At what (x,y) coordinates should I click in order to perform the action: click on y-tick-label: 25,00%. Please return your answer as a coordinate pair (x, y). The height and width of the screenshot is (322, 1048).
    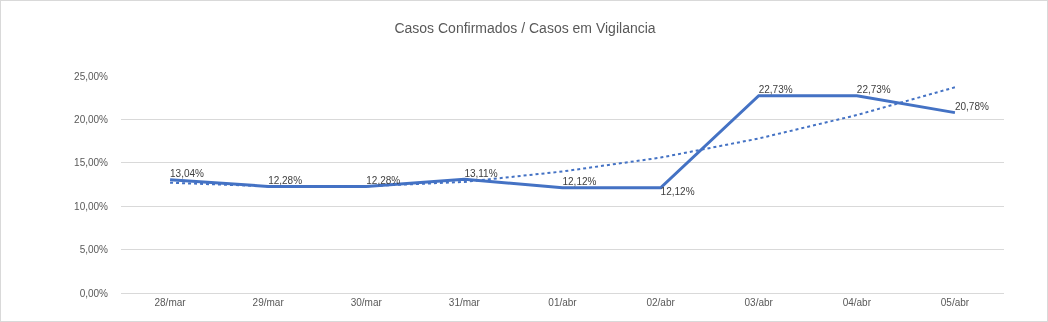
    Looking at the image, I should click on (91, 76).